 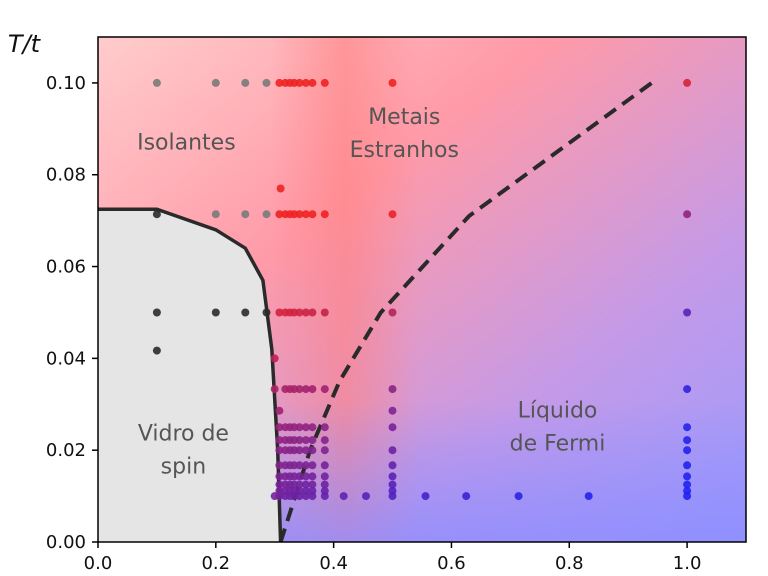 I want to click on y-tick-label: 0.04, so click(x=66, y=358).